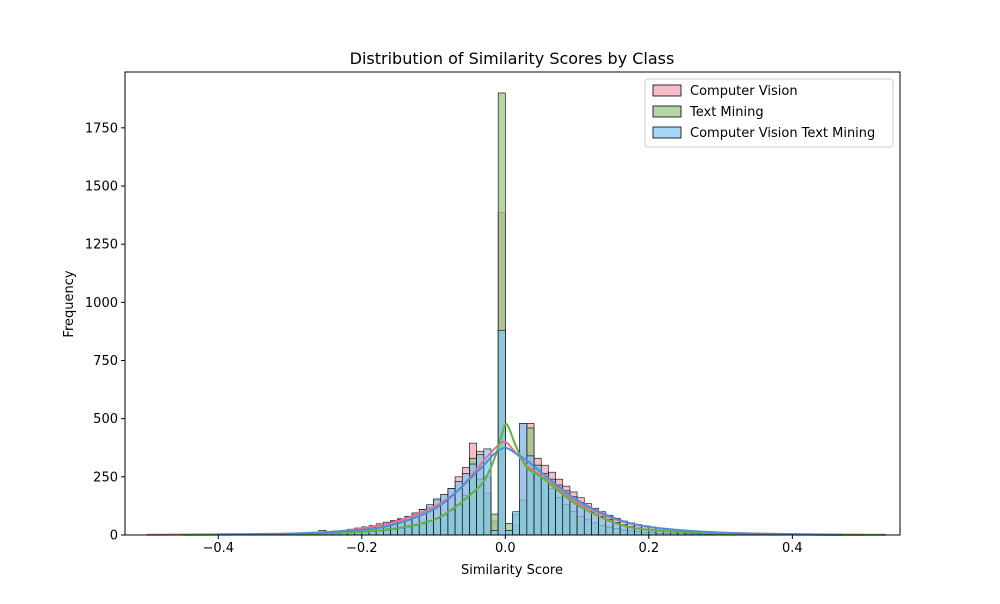  I want to click on y-tick-label: 1500, so click(101, 187).